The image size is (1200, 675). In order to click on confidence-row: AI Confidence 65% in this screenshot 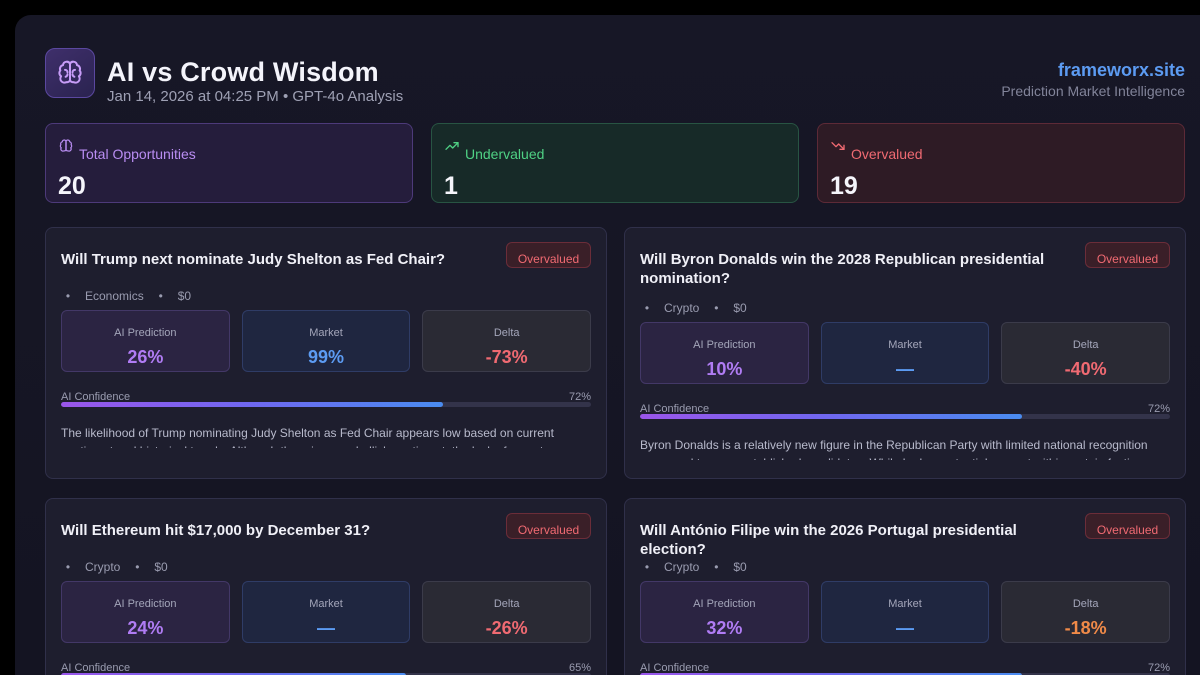, I will do `click(326, 668)`.